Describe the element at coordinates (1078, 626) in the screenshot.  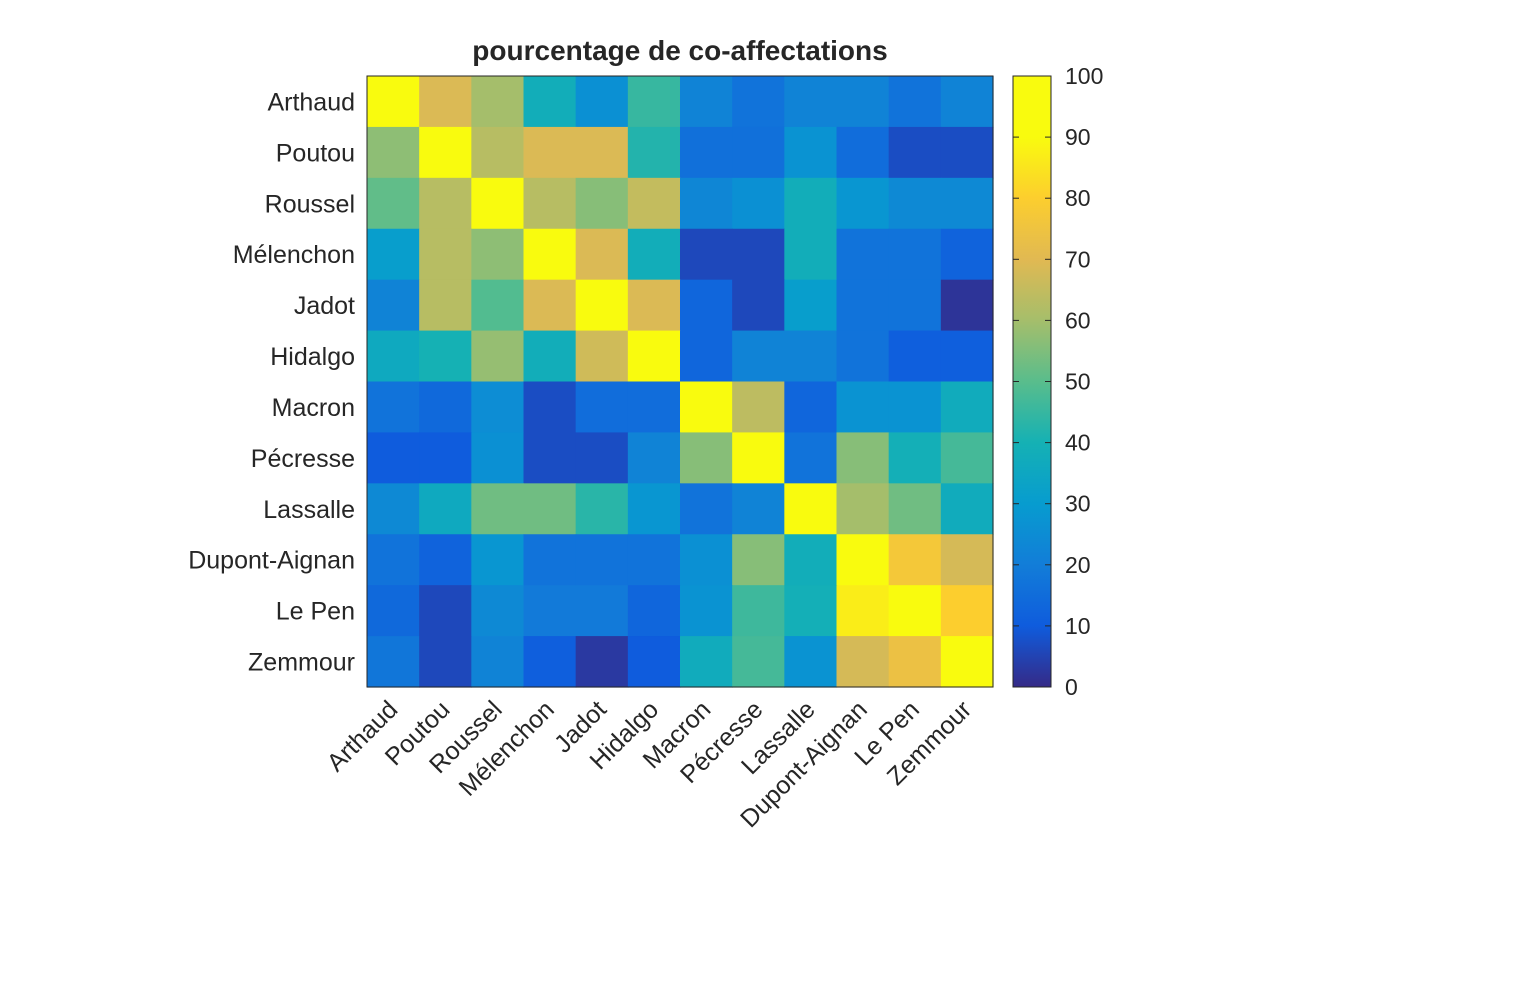
I see `colorbar-tick-label: 10` at that location.